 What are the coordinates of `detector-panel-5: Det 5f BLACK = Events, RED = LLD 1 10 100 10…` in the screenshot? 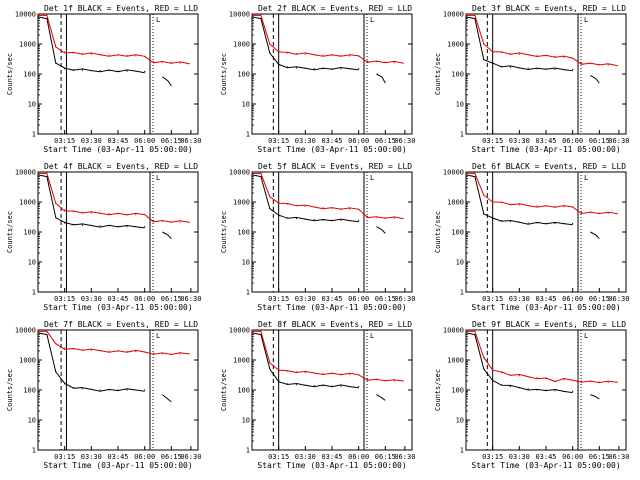 It's located at (317, 237).